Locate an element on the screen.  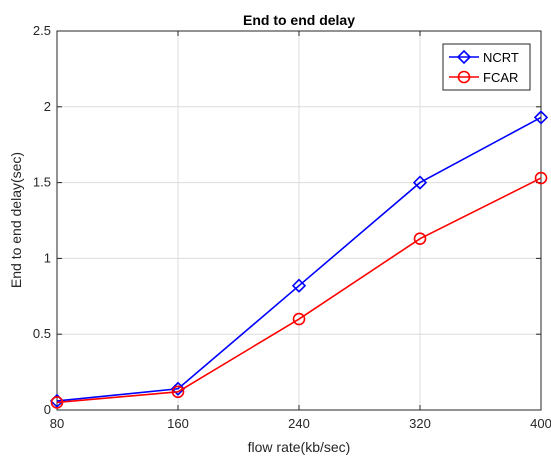
x-tick-label: 400 is located at coordinates (540, 423).